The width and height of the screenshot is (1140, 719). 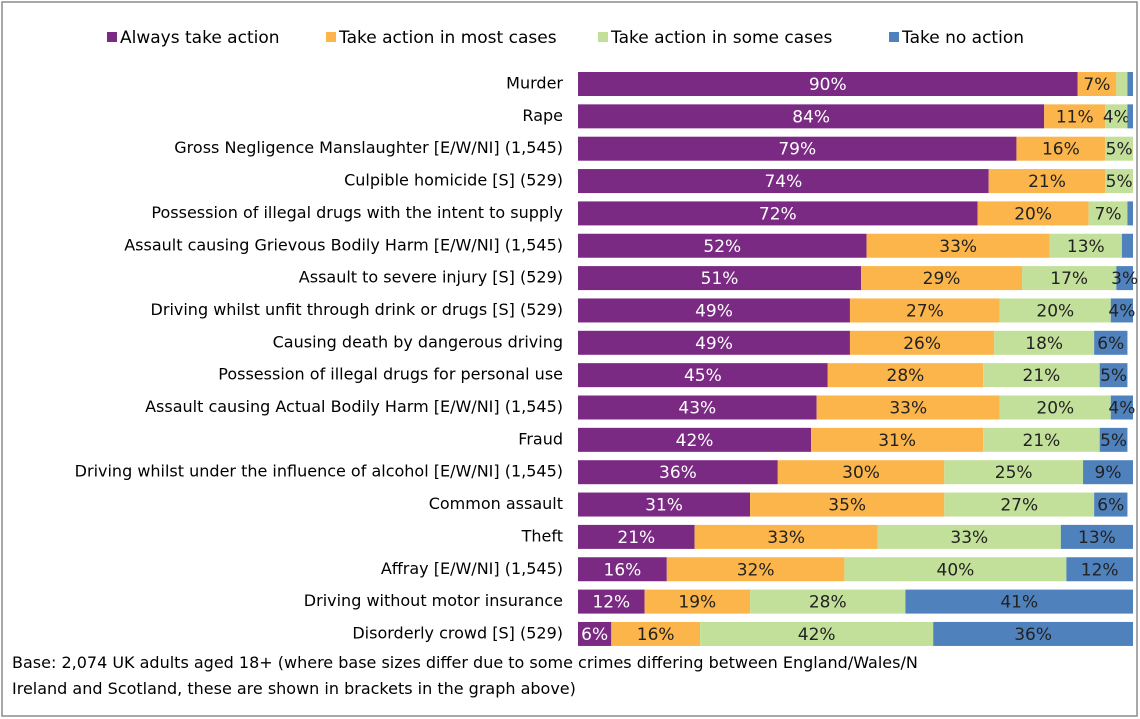 I want to click on data-label: 32%, so click(x=756, y=570).